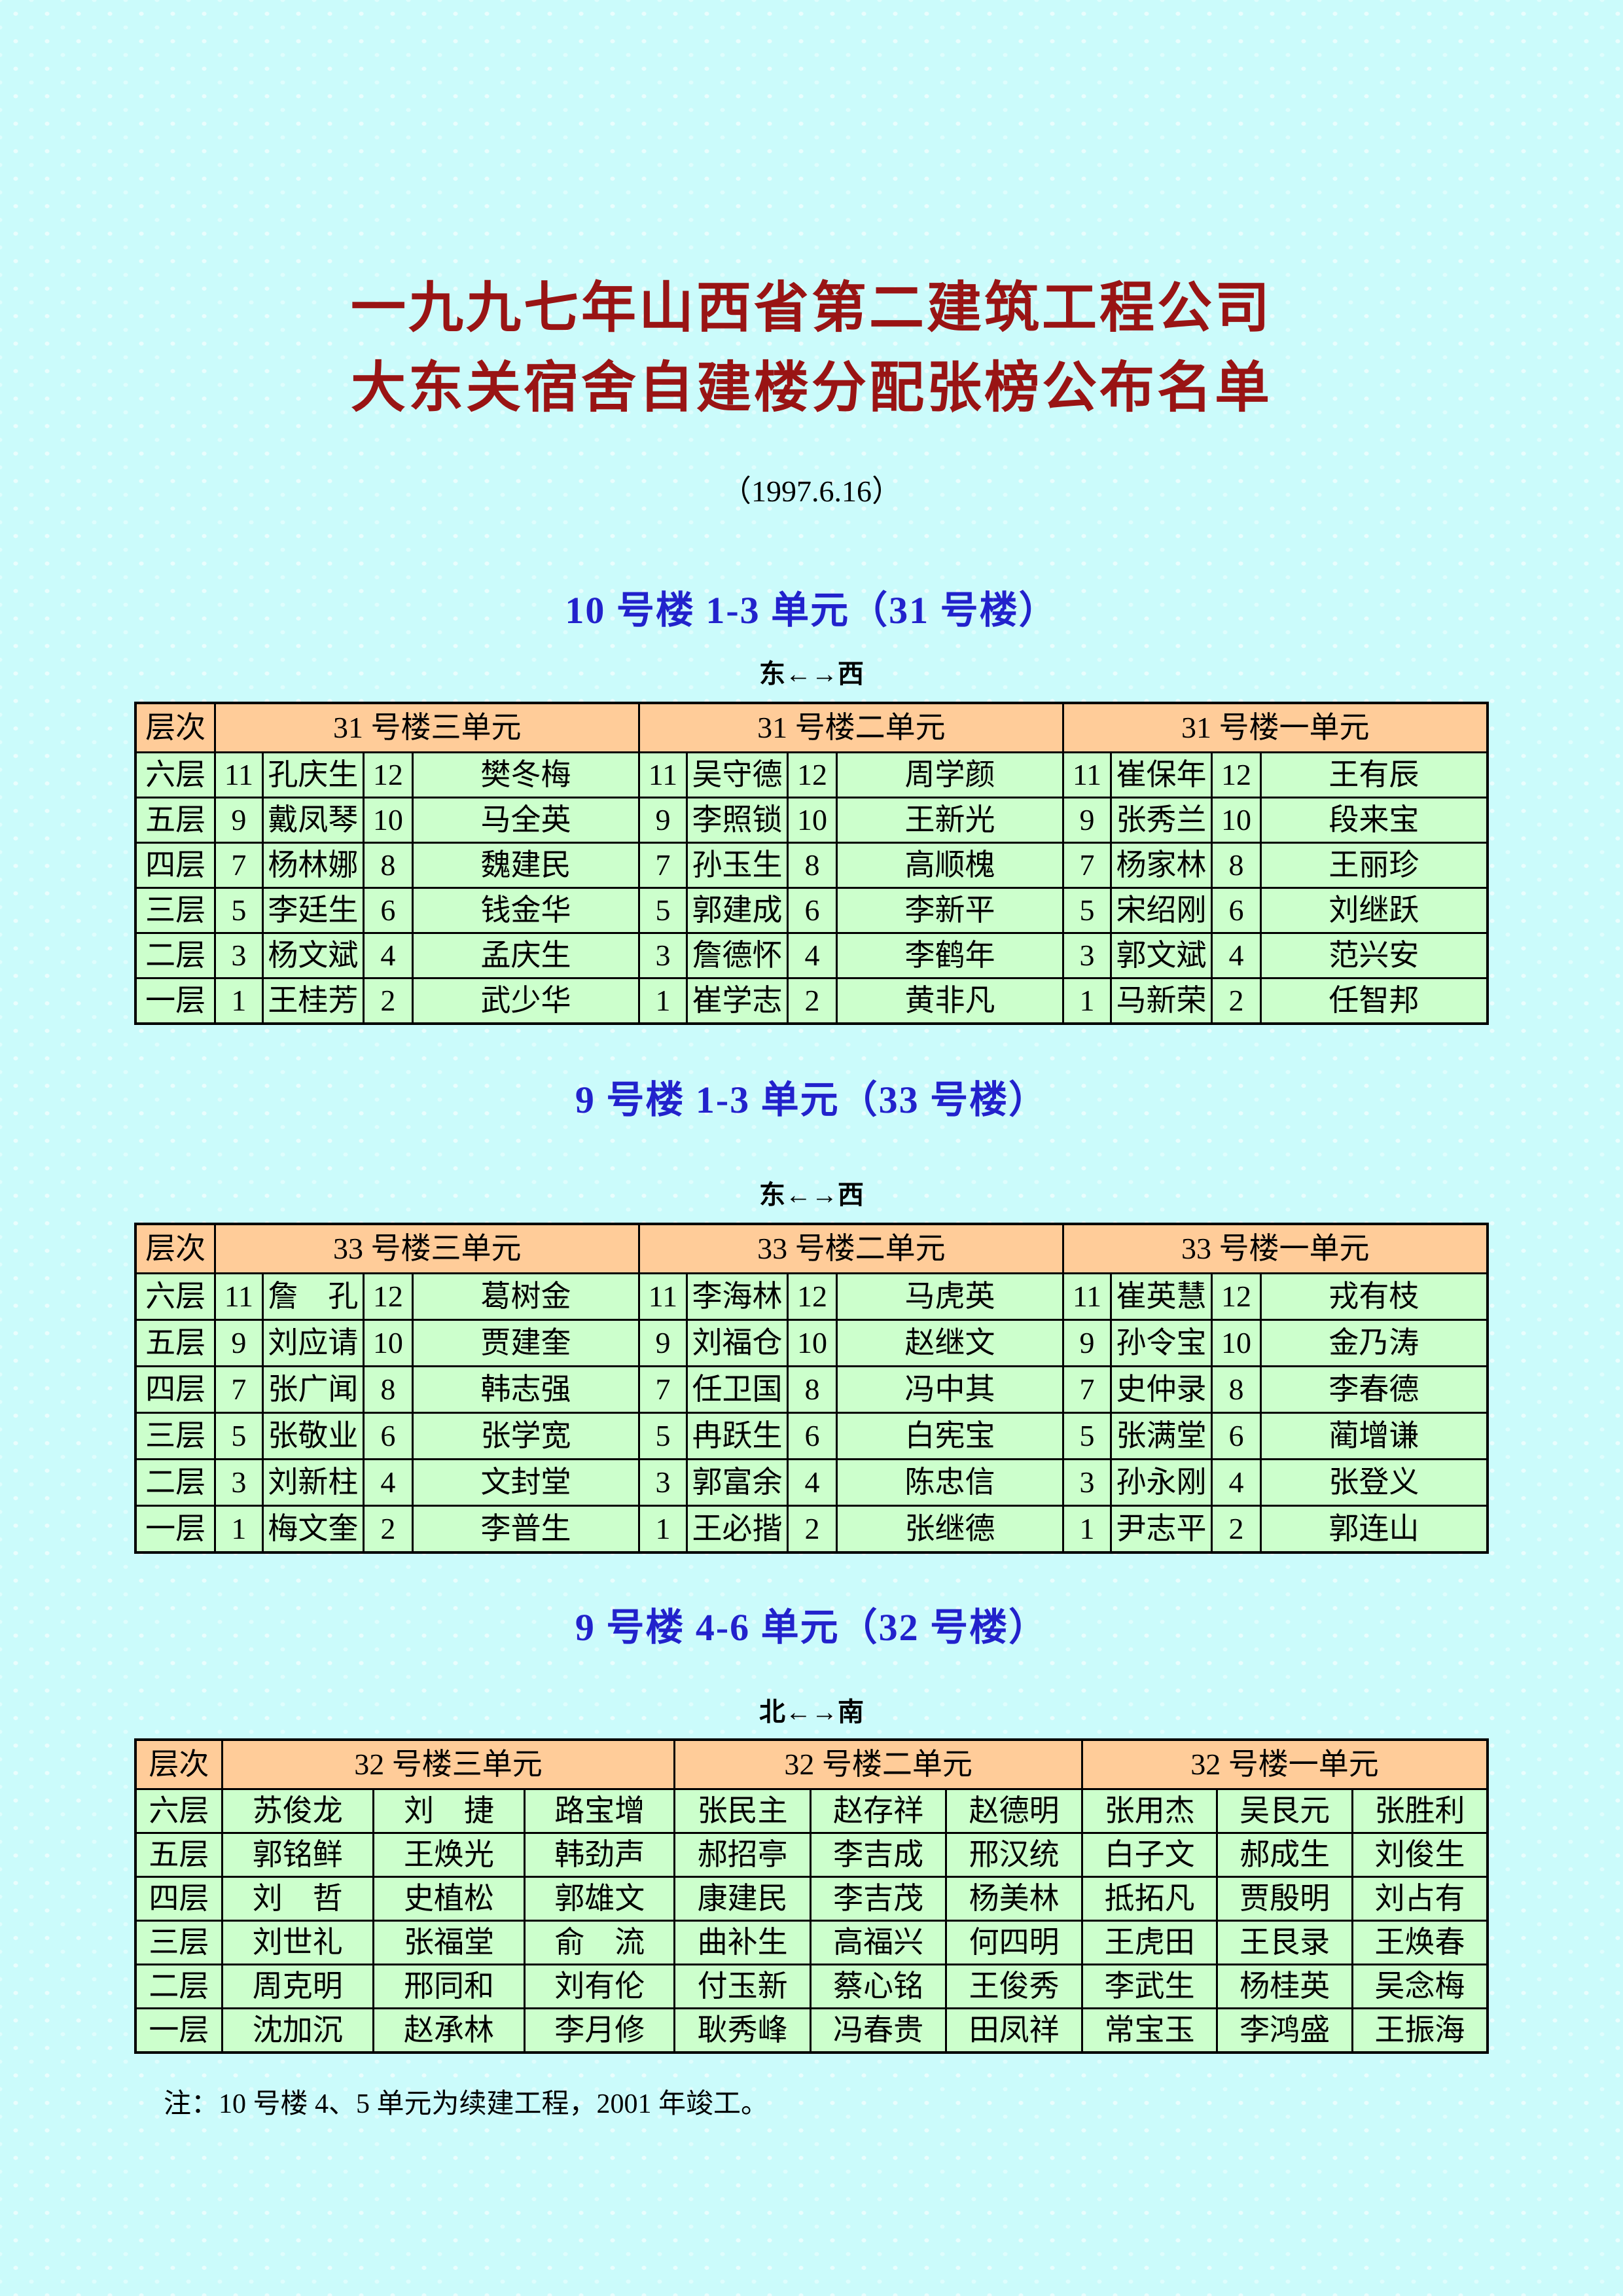 This screenshot has width=1623, height=2296. What do you see at coordinates (175, 956) in the screenshot?
I see `floor-cell: 二层` at bounding box center [175, 956].